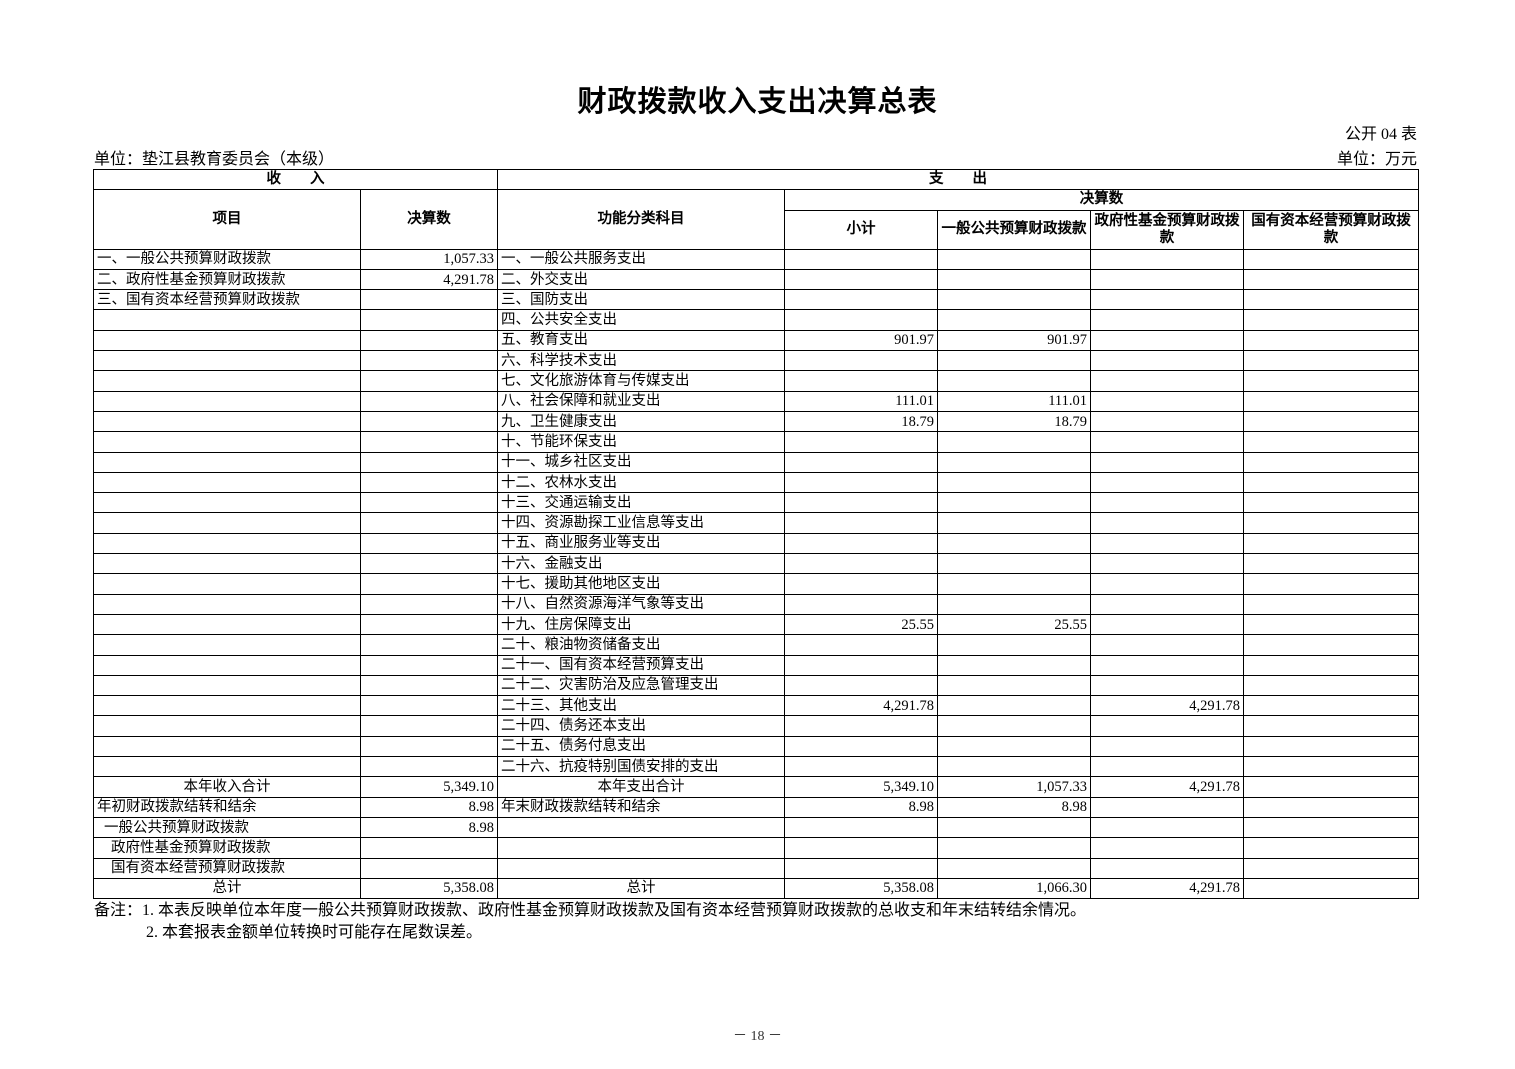  I want to click on income-amount-cell: 5,358.08, so click(429, 888).